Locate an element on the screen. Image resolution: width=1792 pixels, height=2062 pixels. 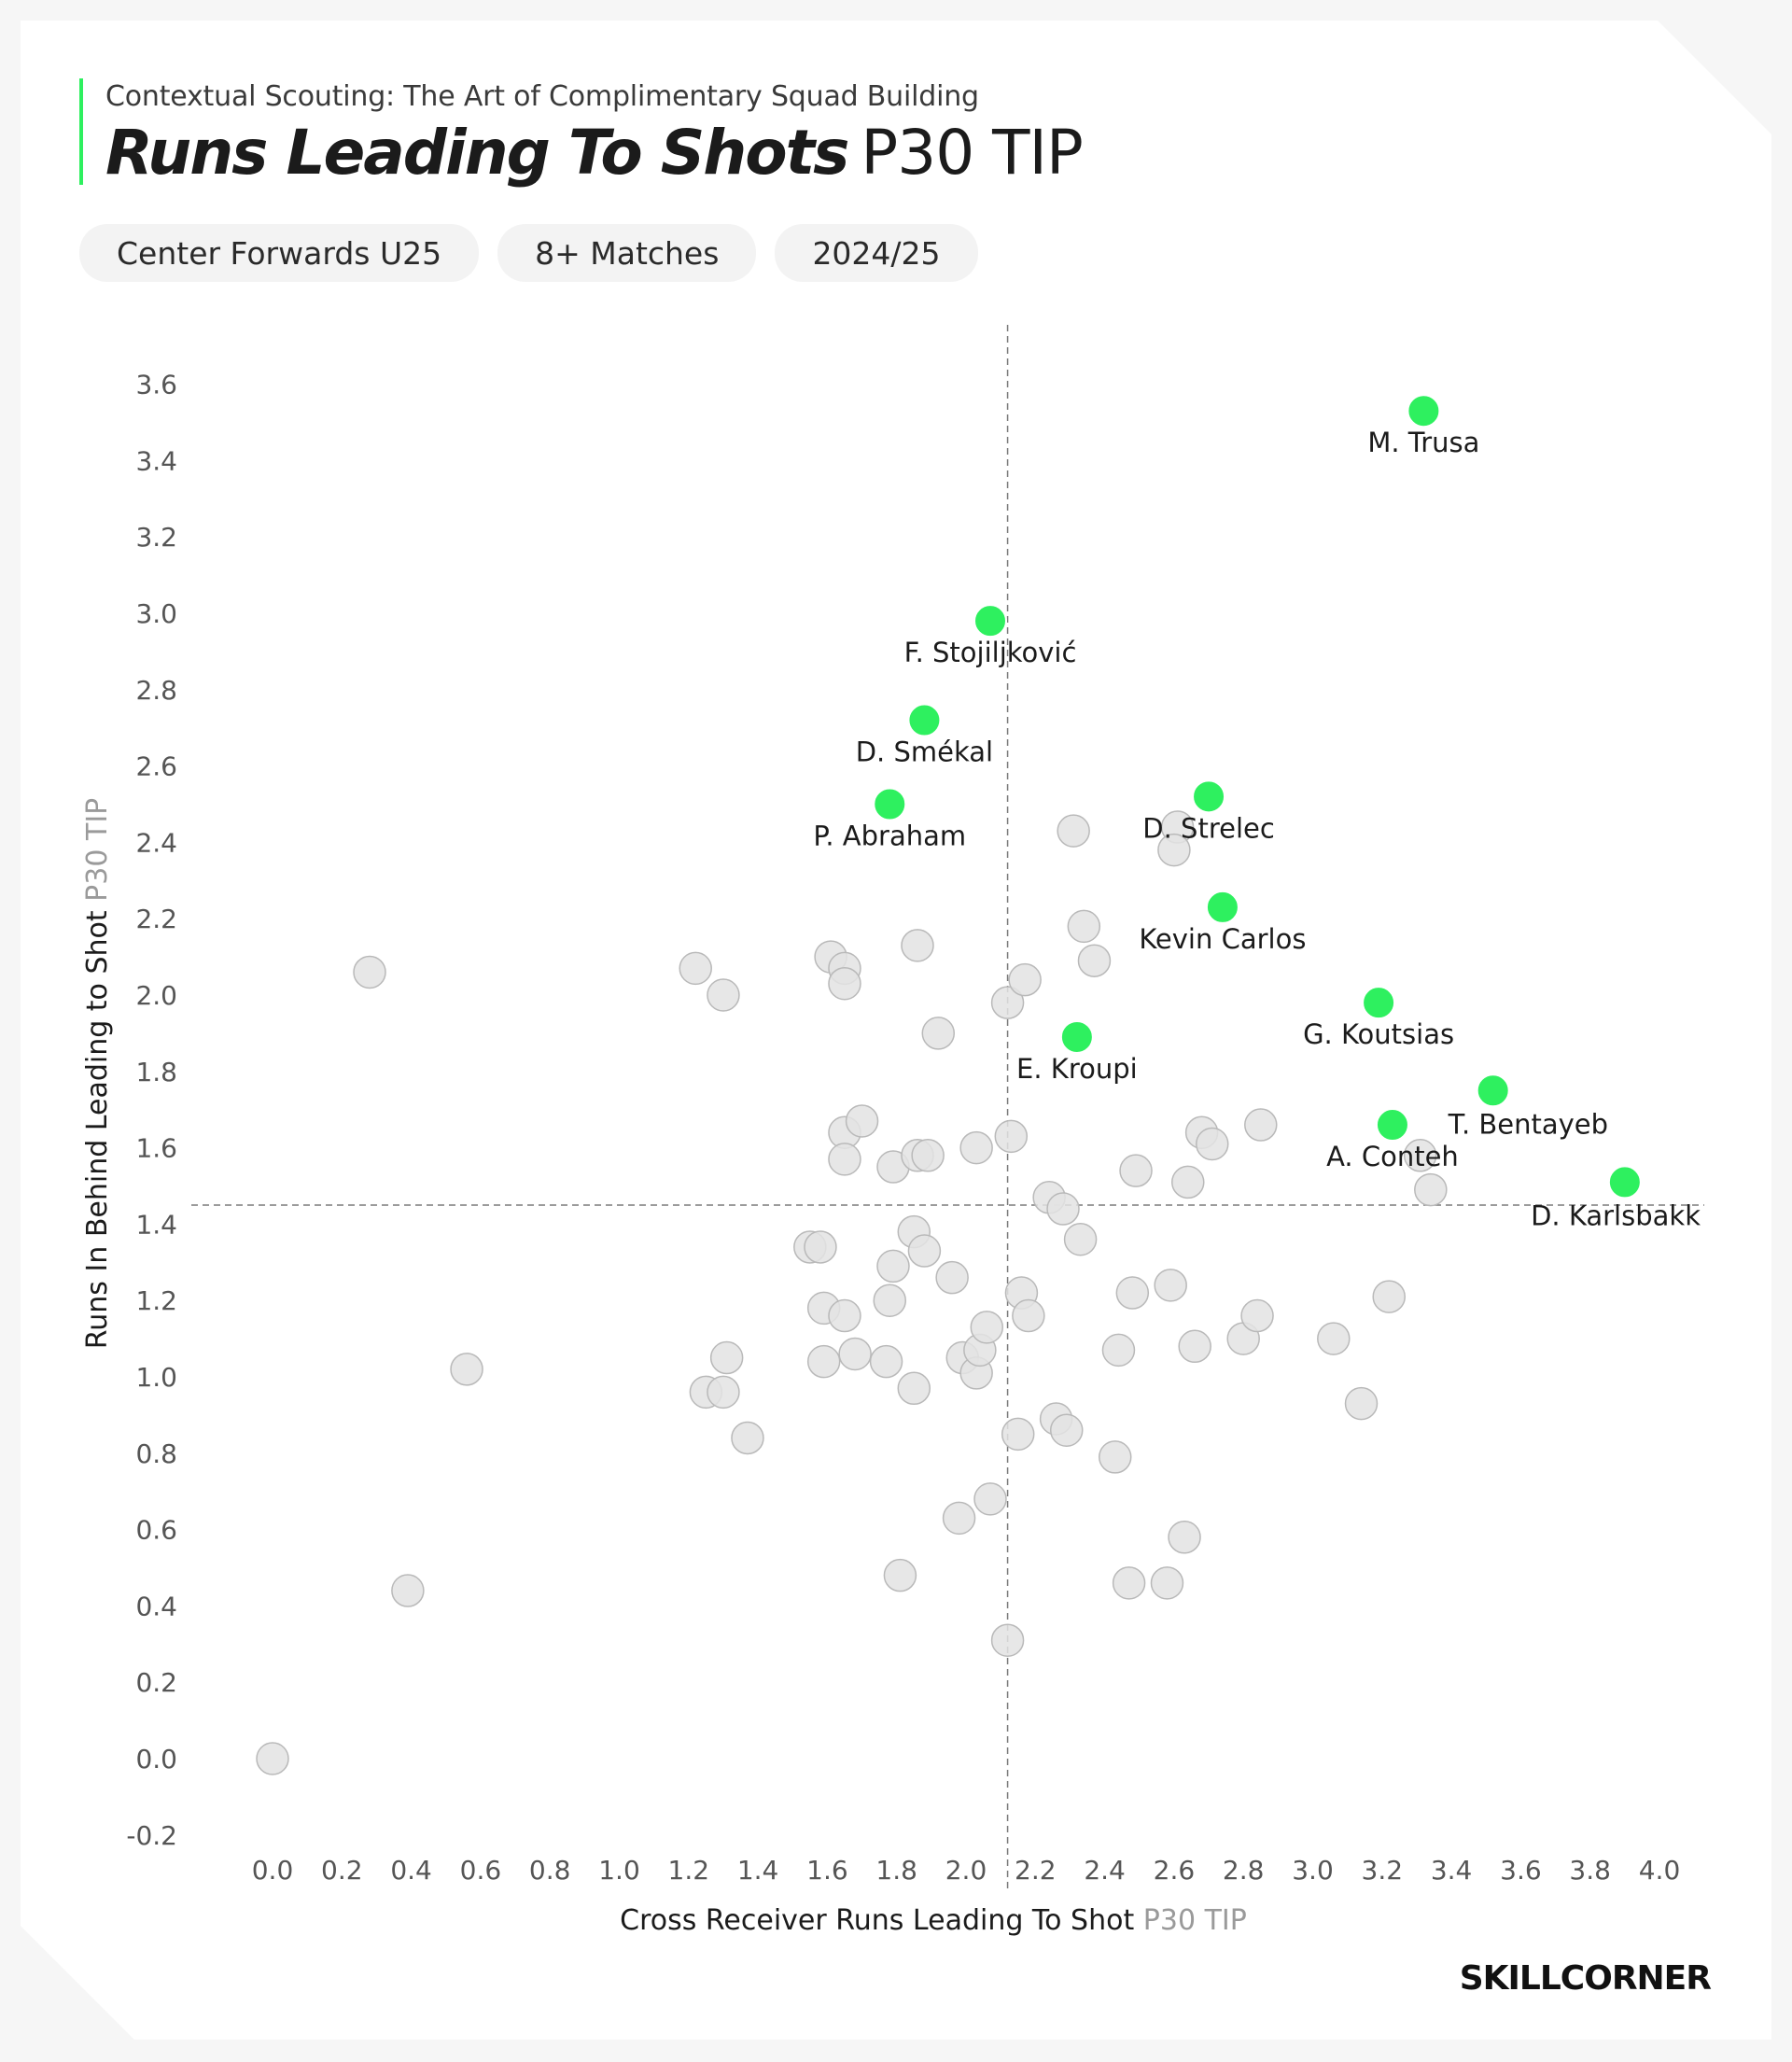
x-axis-title: Cross Receiver Runs Leading To Shot is located at coordinates (877, 1920).